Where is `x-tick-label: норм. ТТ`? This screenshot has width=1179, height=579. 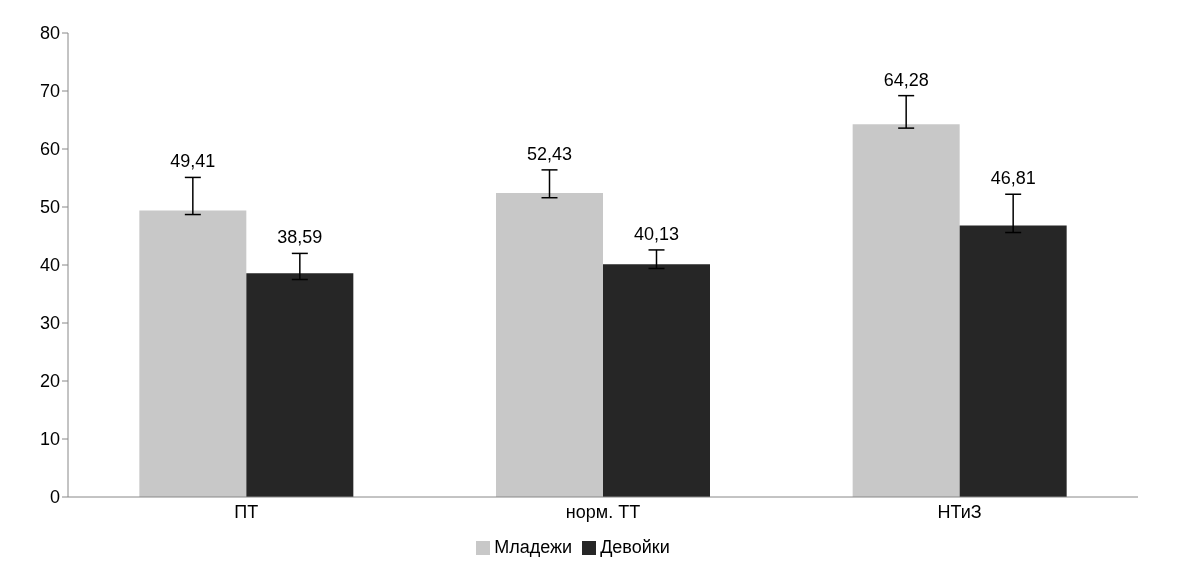 x-tick-label: норм. ТТ is located at coordinates (603, 511).